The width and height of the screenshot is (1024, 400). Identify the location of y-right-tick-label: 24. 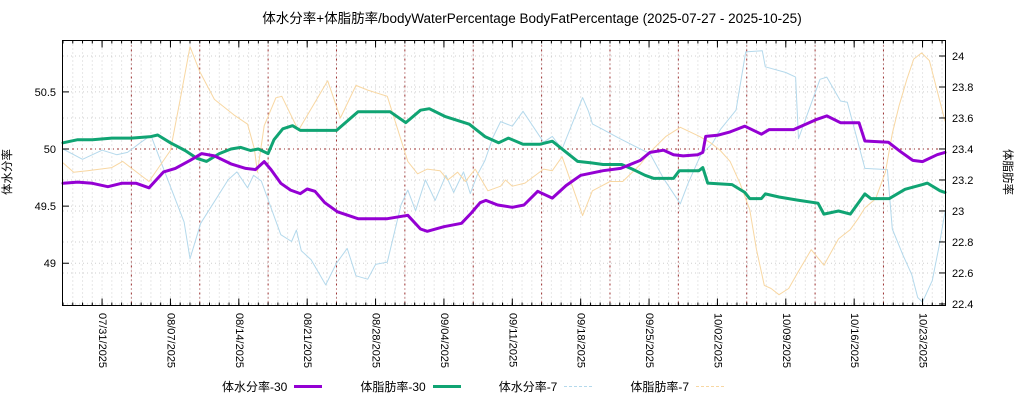
(958, 57).